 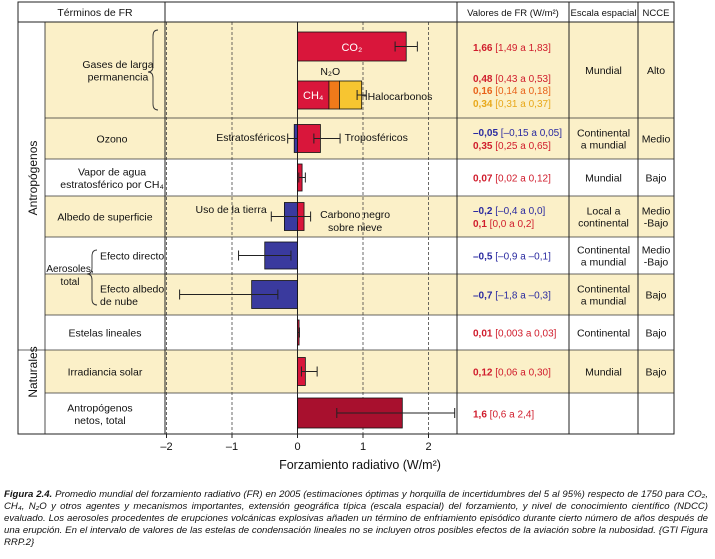 I want to click on term-label-3-0: Albedo de superficie, so click(x=104, y=218).